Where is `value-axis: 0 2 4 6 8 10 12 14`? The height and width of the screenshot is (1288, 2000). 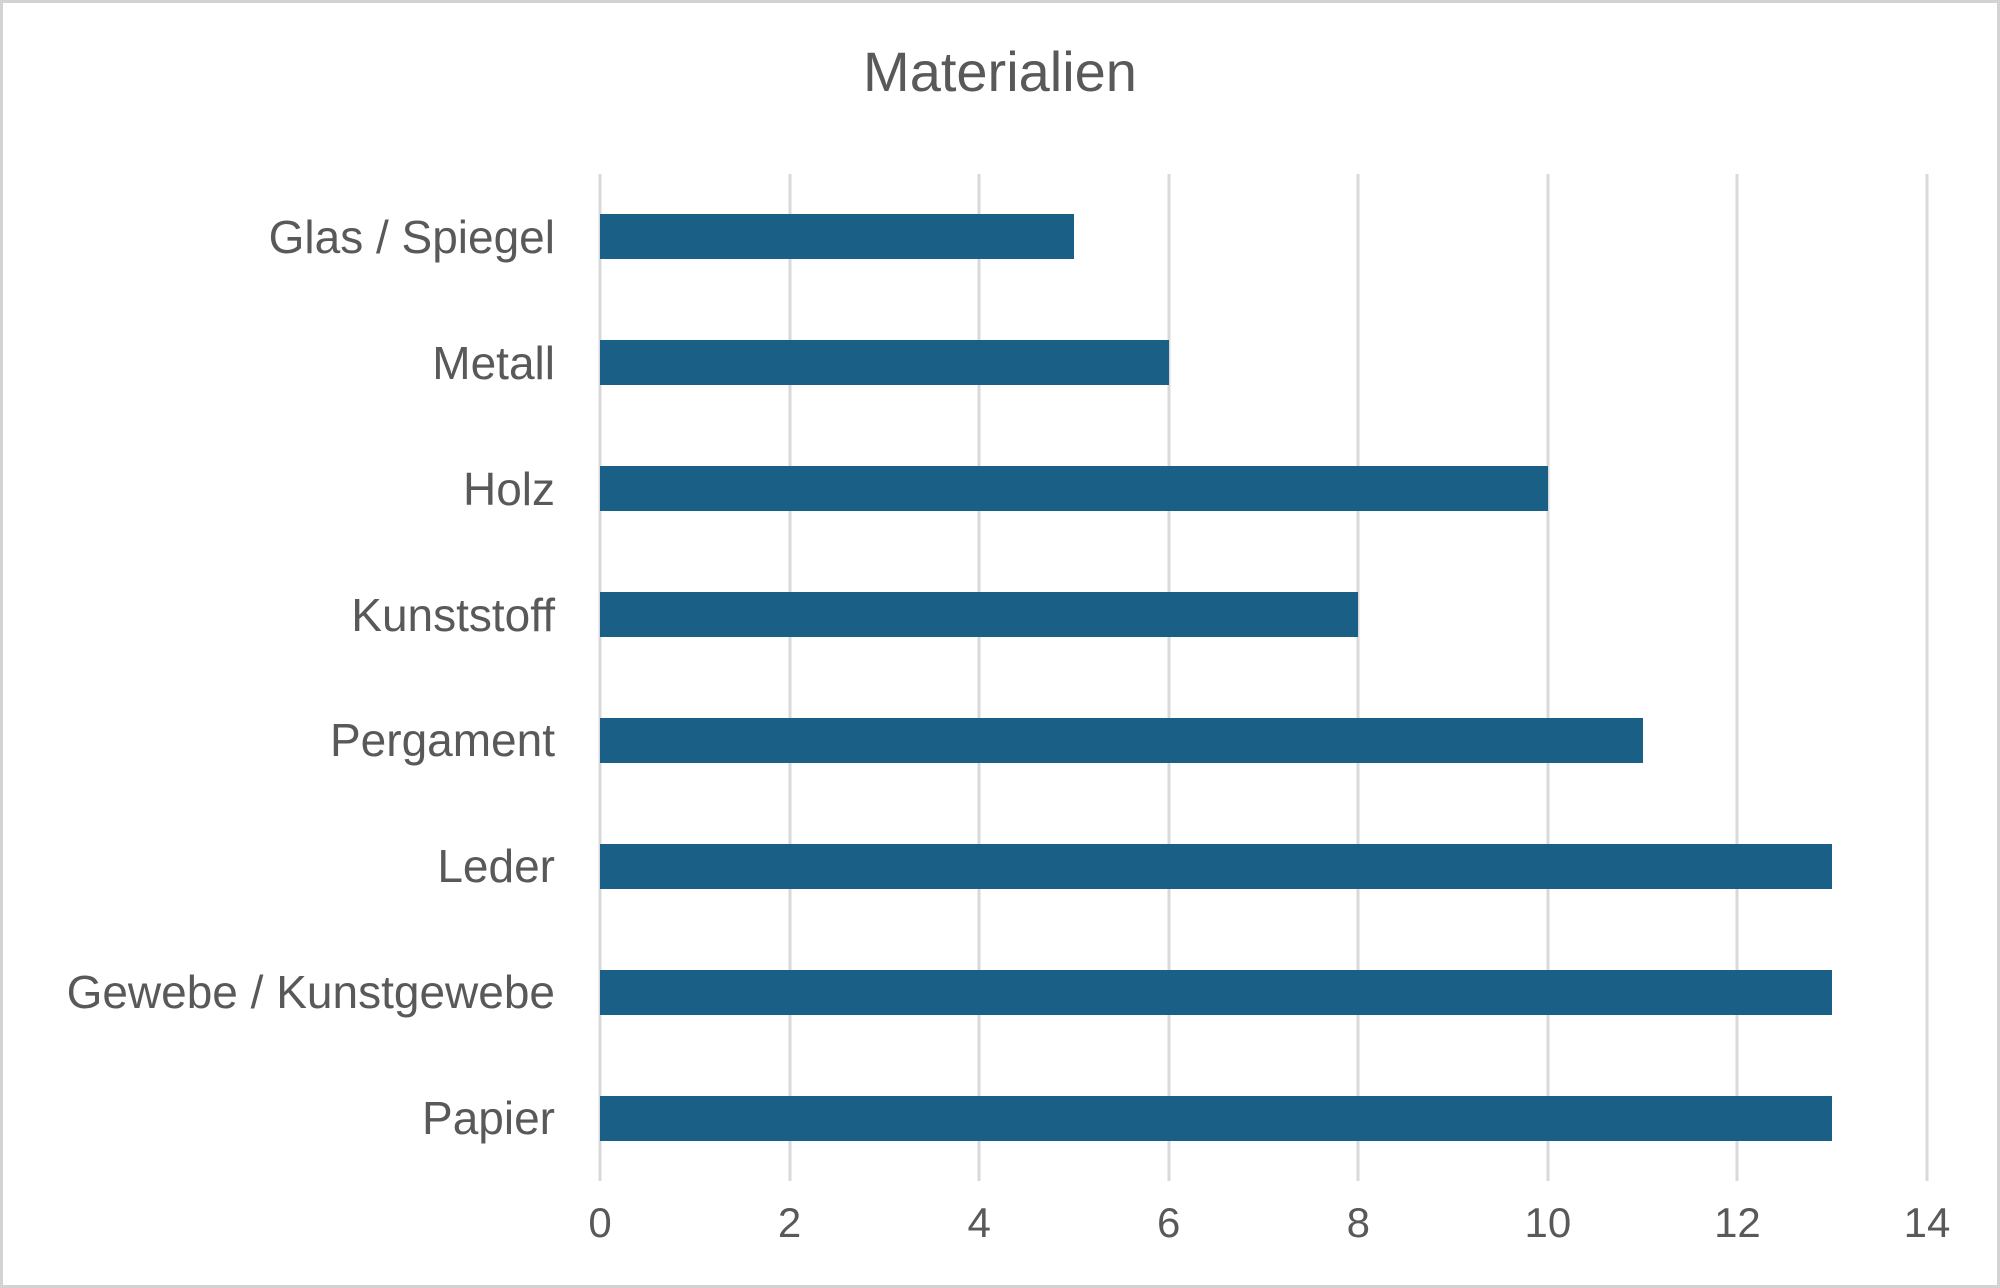 value-axis: 0 2 4 6 8 10 12 14 is located at coordinates (1269, 1234).